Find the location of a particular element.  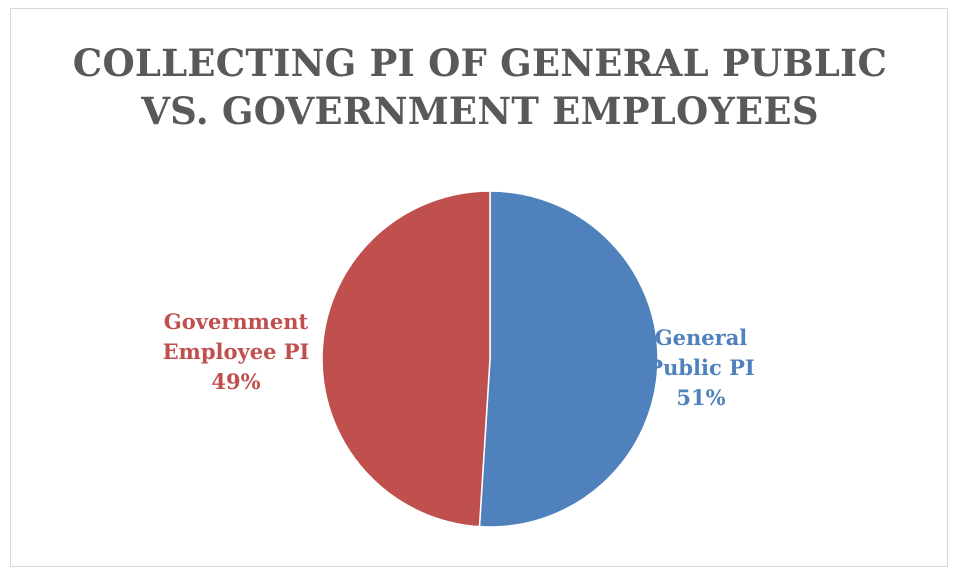

pie-slice-government-employee is located at coordinates (406, 359).